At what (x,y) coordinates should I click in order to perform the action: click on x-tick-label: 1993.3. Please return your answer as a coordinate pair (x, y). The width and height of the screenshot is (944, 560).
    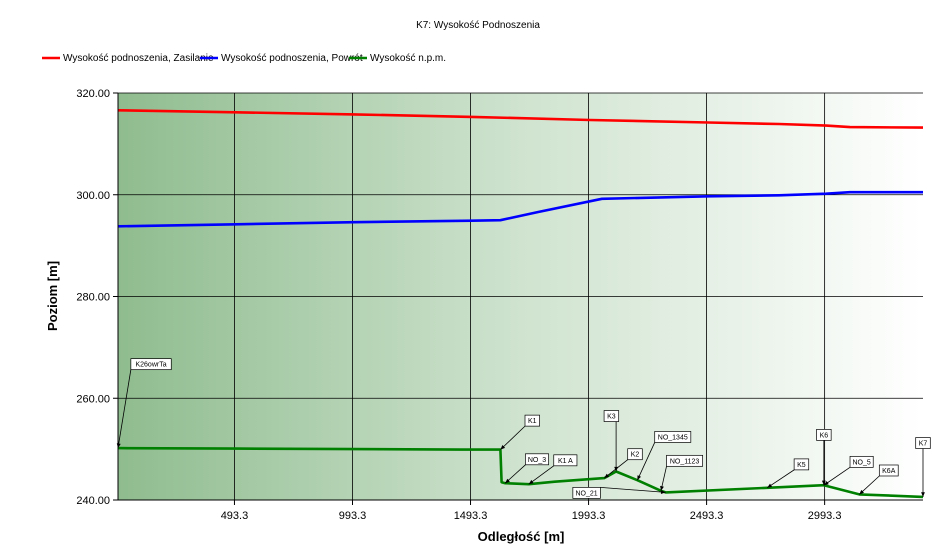
    Looking at the image, I should click on (589, 516).